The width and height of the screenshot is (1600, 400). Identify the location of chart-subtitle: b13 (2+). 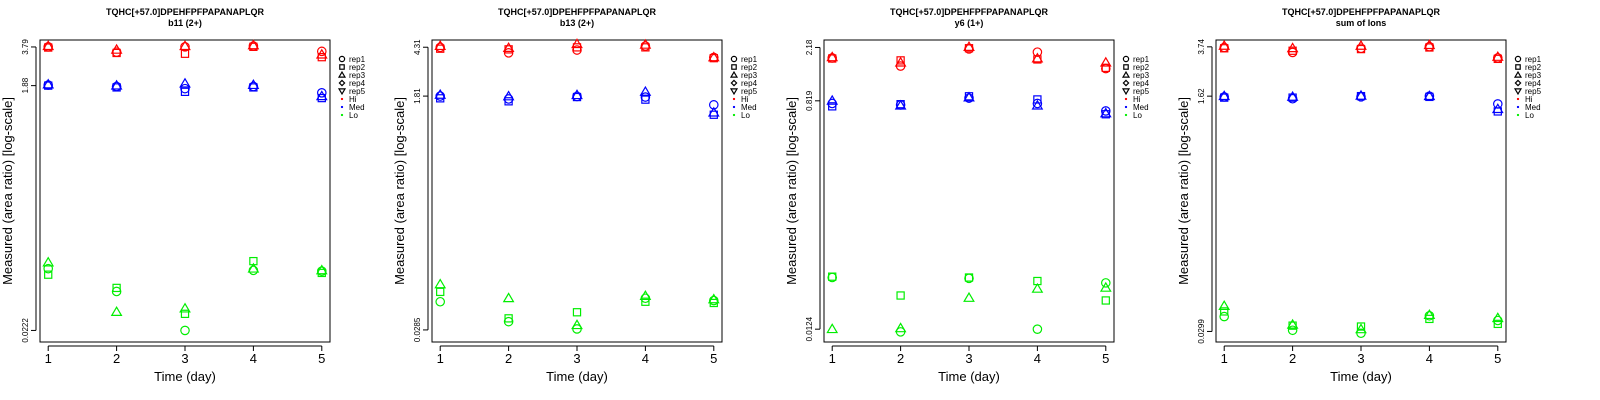
(577, 23).